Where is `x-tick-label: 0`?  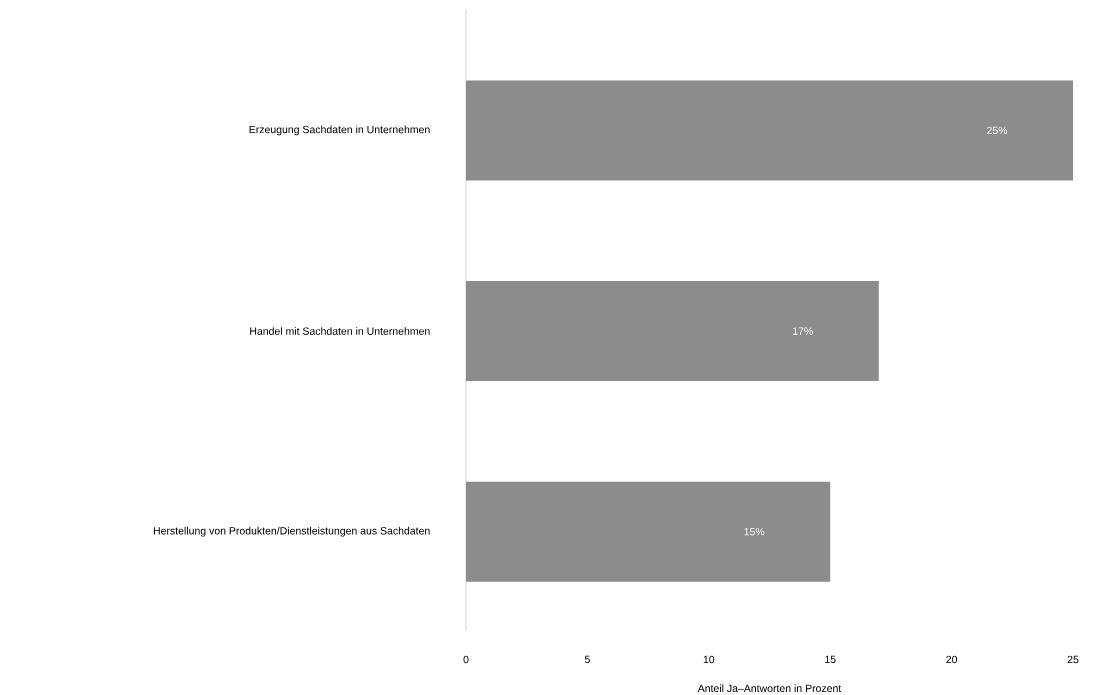 x-tick-label: 0 is located at coordinates (466, 659).